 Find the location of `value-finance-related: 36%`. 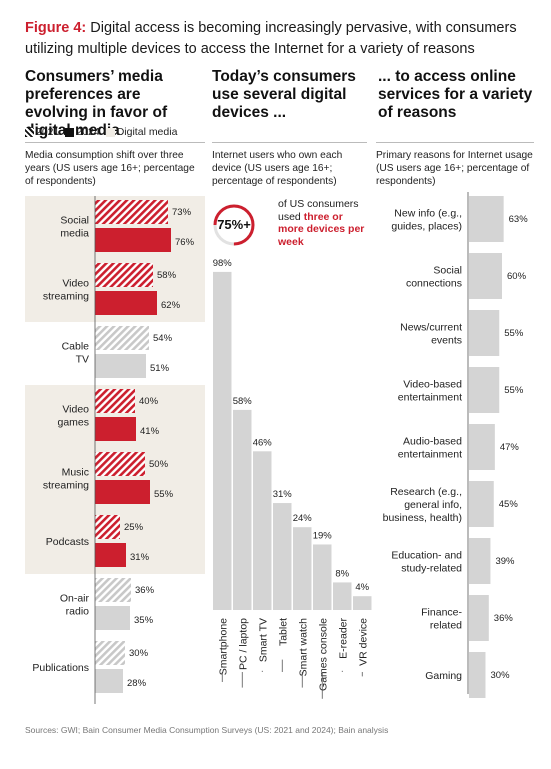

value-finance-related: 36% is located at coordinates (504, 618).